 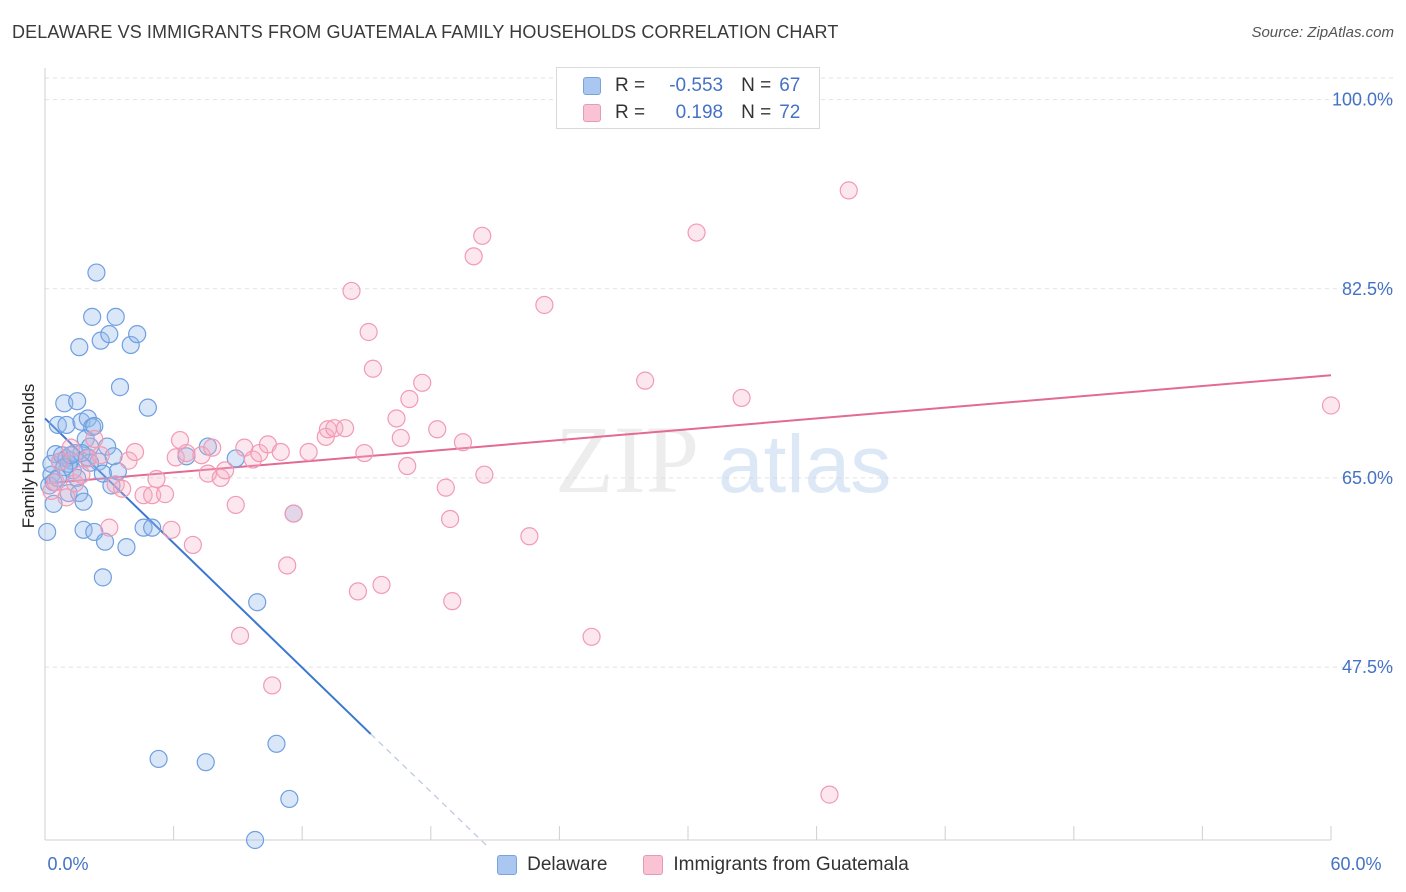 I want to click on delaware-trend-line, so click(x=208, y=576).